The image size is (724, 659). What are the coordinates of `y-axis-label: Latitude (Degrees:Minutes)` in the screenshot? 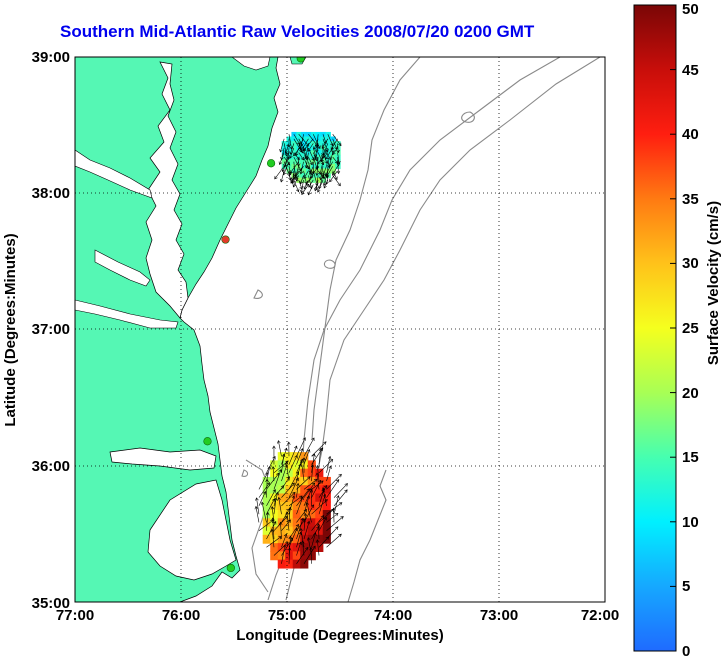 It's located at (10, 329).